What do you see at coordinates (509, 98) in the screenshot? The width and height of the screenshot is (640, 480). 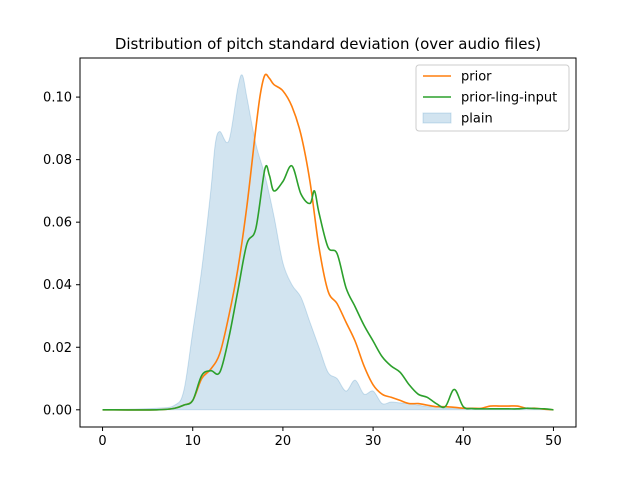 I see `legend-label-prior-ling-input: prior-ling-input` at bounding box center [509, 98].